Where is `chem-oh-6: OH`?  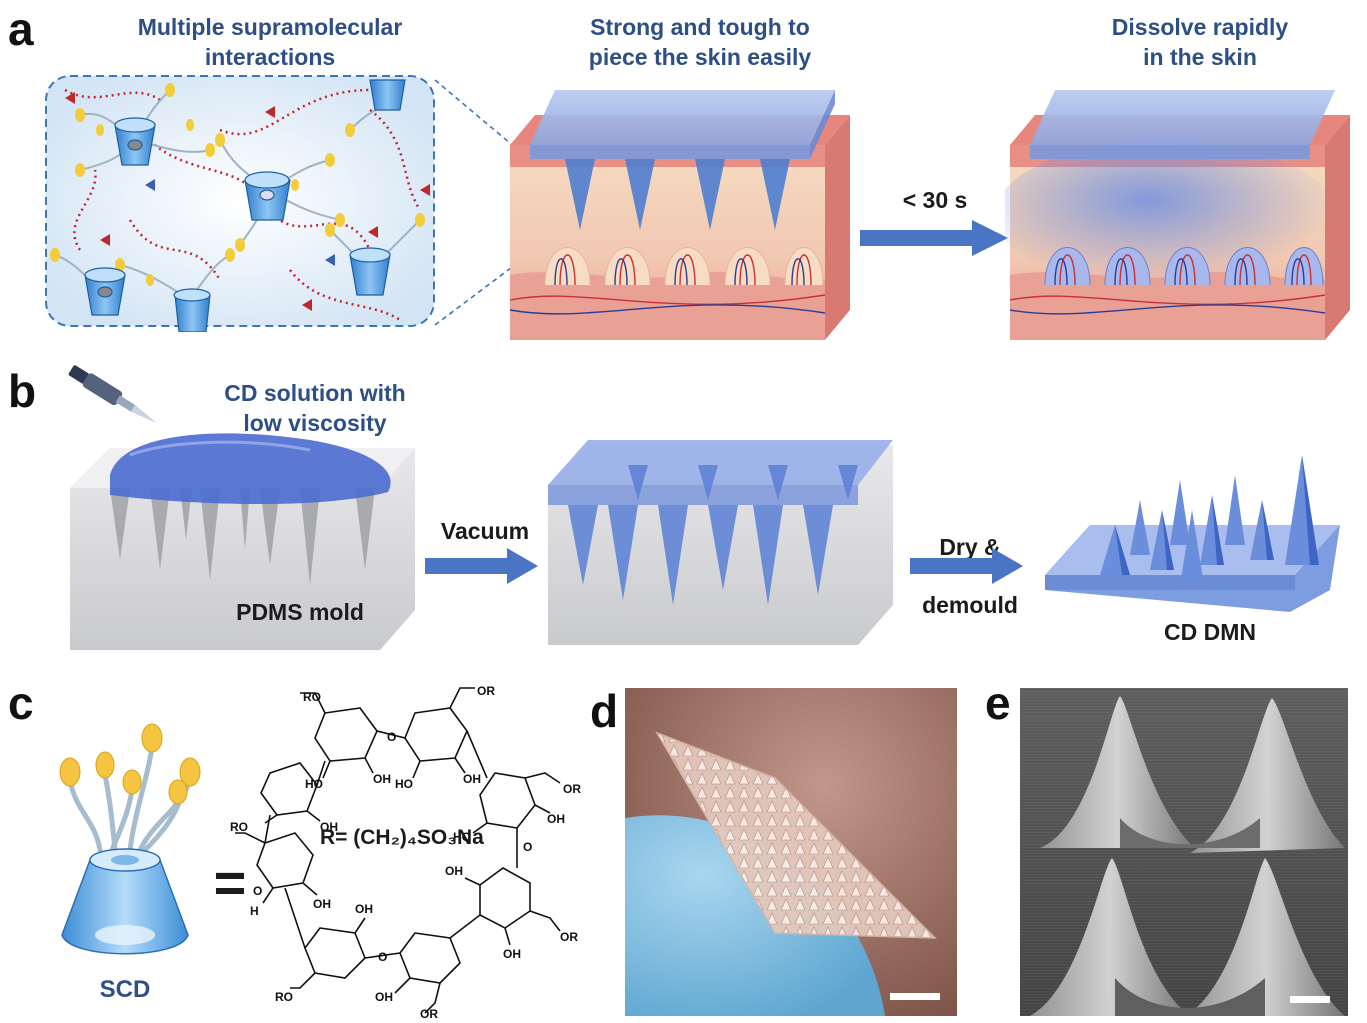 chem-oh-6: OH is located at coordinates (384, 997).